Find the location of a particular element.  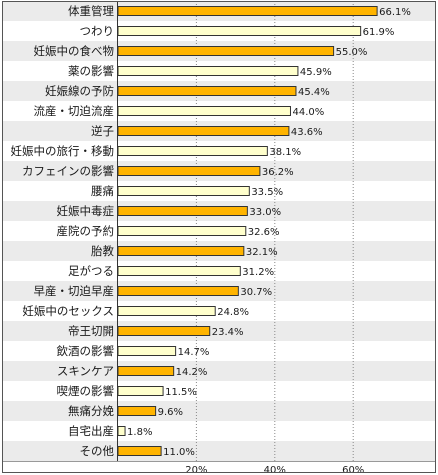

category-label: 薬の影響 is located at coordinates (91, 71).